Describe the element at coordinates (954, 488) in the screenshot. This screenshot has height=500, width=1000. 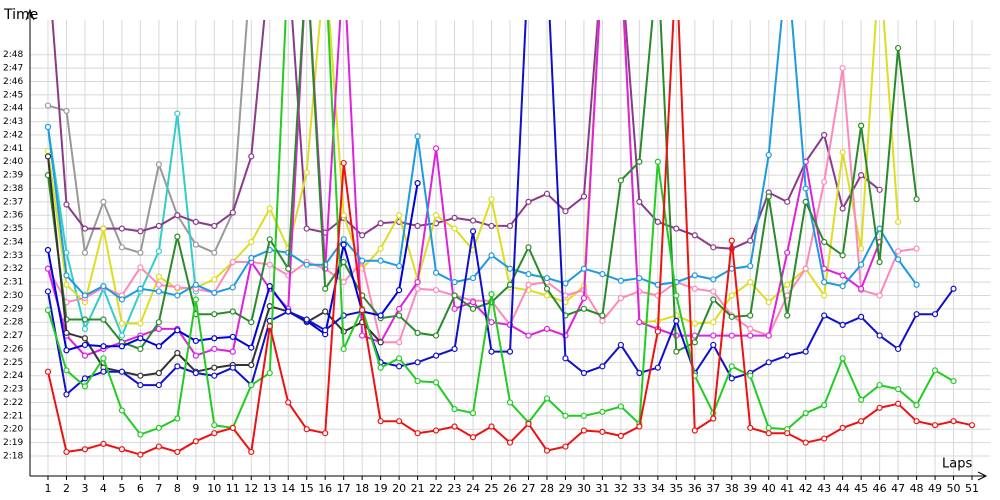
I see `x-tick-label: 50` at that location.